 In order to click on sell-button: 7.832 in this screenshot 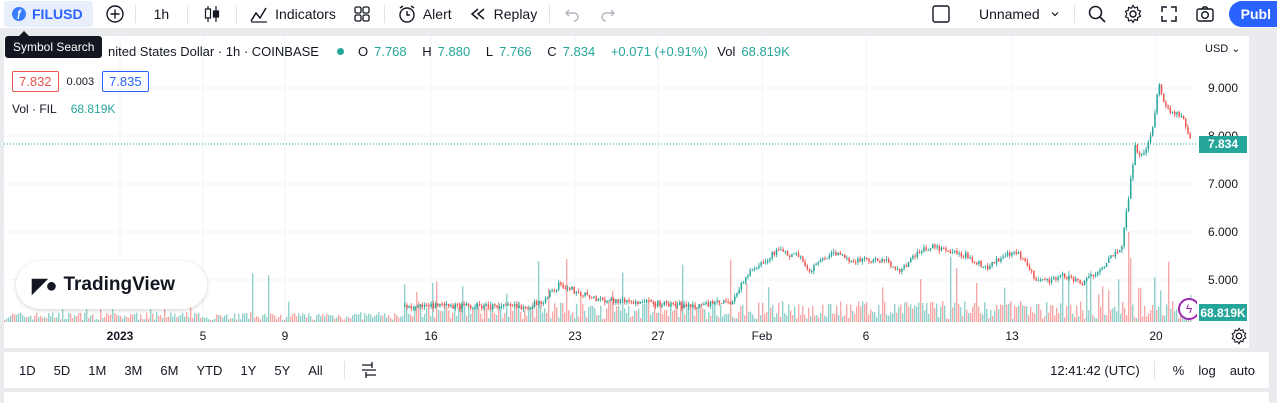, I will do `click(35, 81)`.